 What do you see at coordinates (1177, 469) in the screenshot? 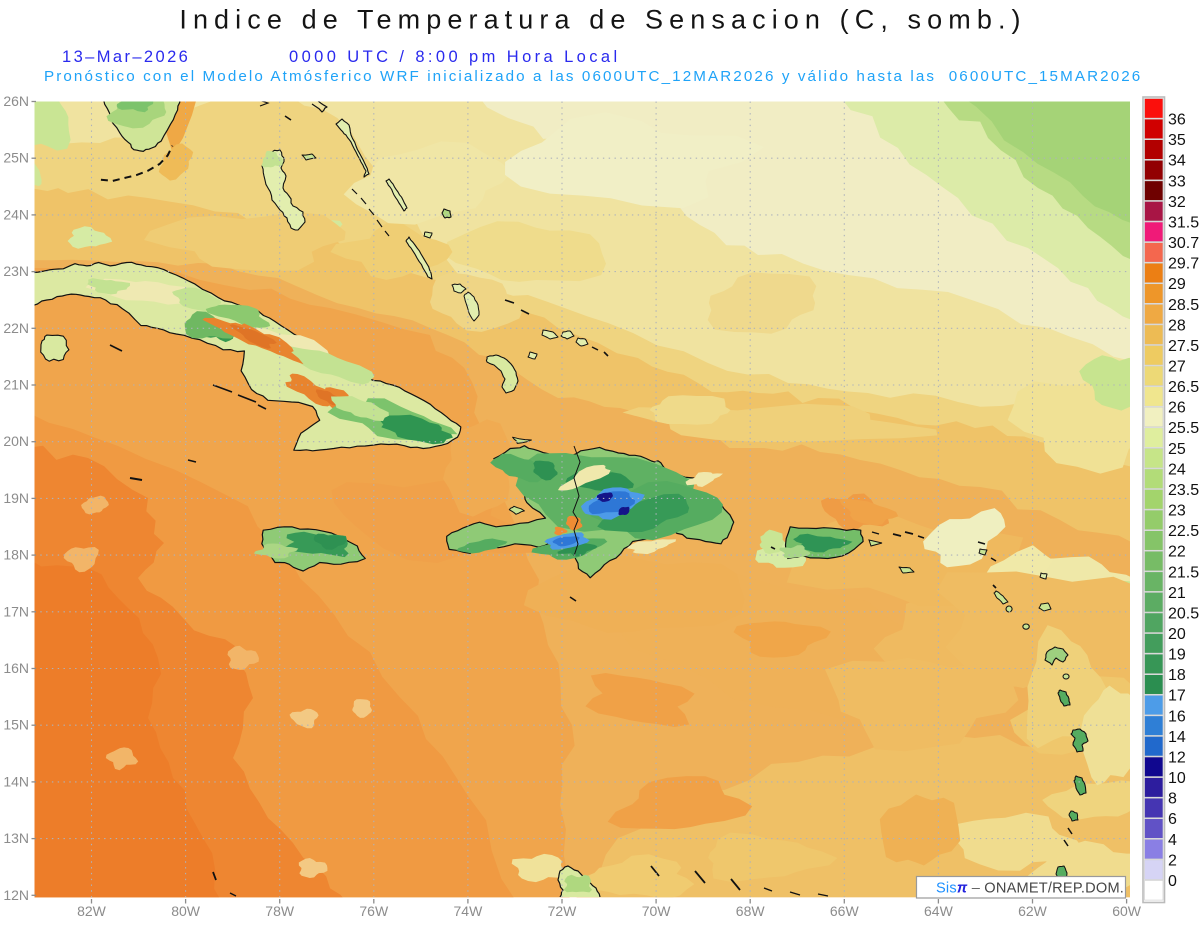
I see `svg-text: 24` at bounding box center [1177, 469].